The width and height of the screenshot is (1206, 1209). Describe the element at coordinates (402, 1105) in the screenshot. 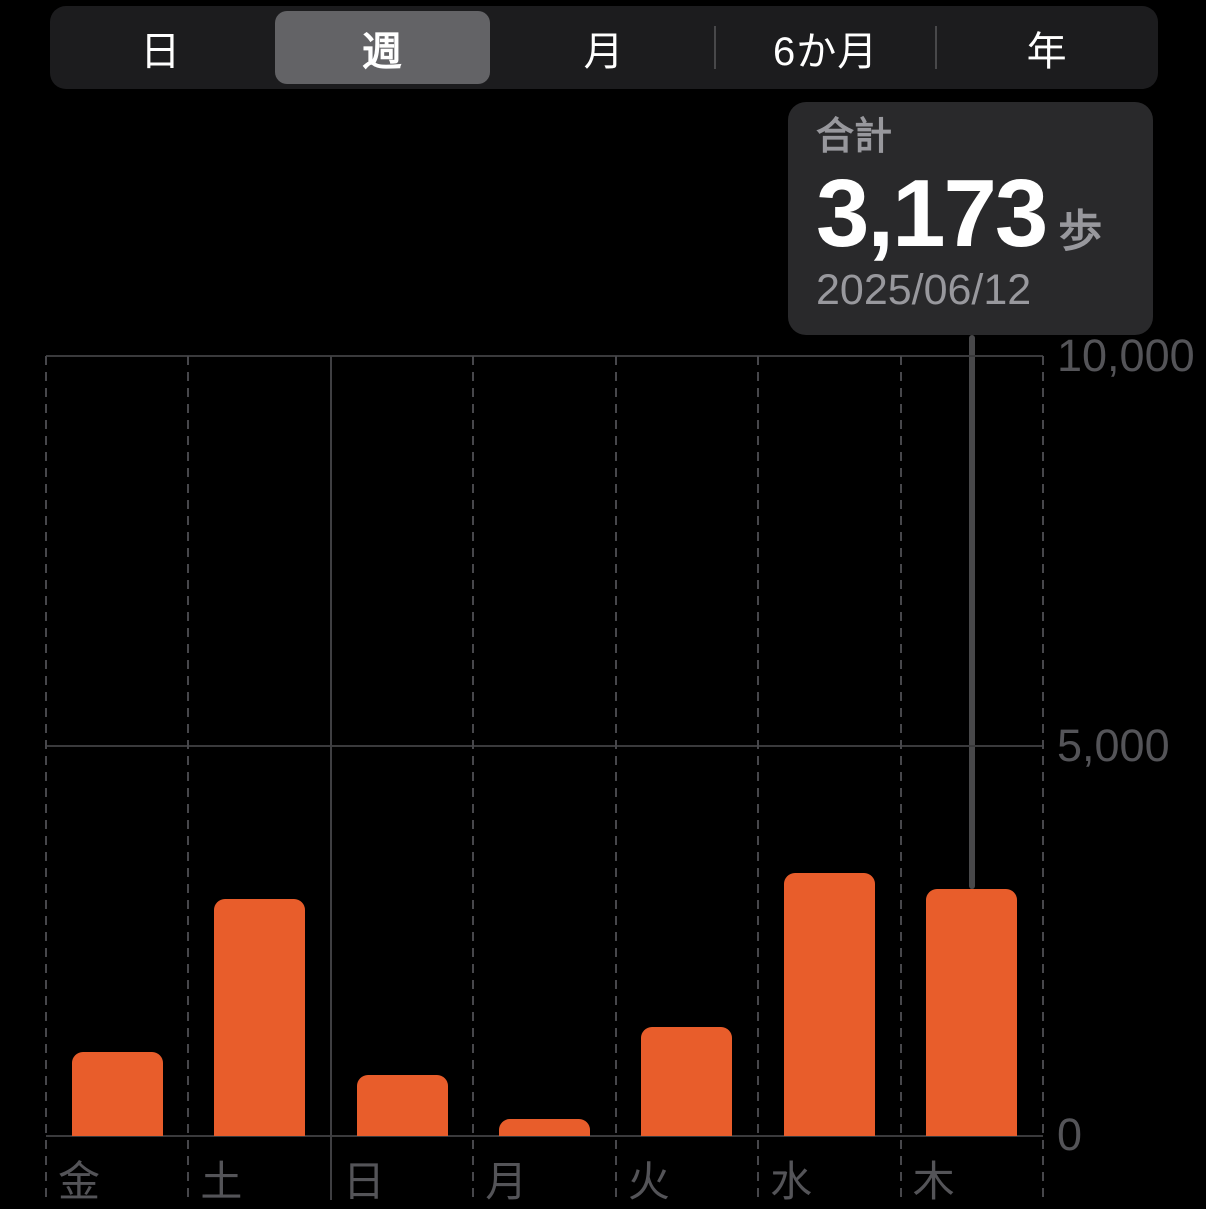

I see `chart-bar-日` at that location.